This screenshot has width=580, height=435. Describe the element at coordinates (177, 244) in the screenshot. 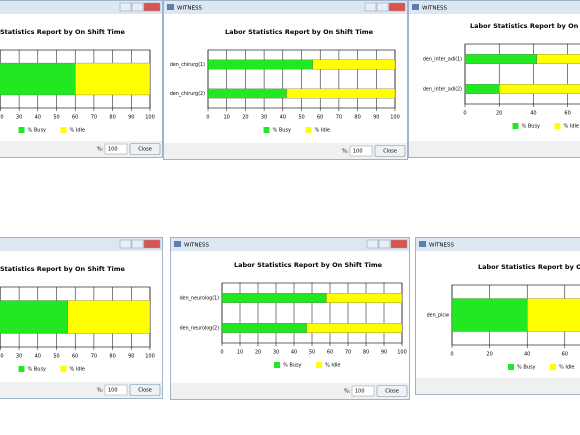

I see `app-icon` at that location.